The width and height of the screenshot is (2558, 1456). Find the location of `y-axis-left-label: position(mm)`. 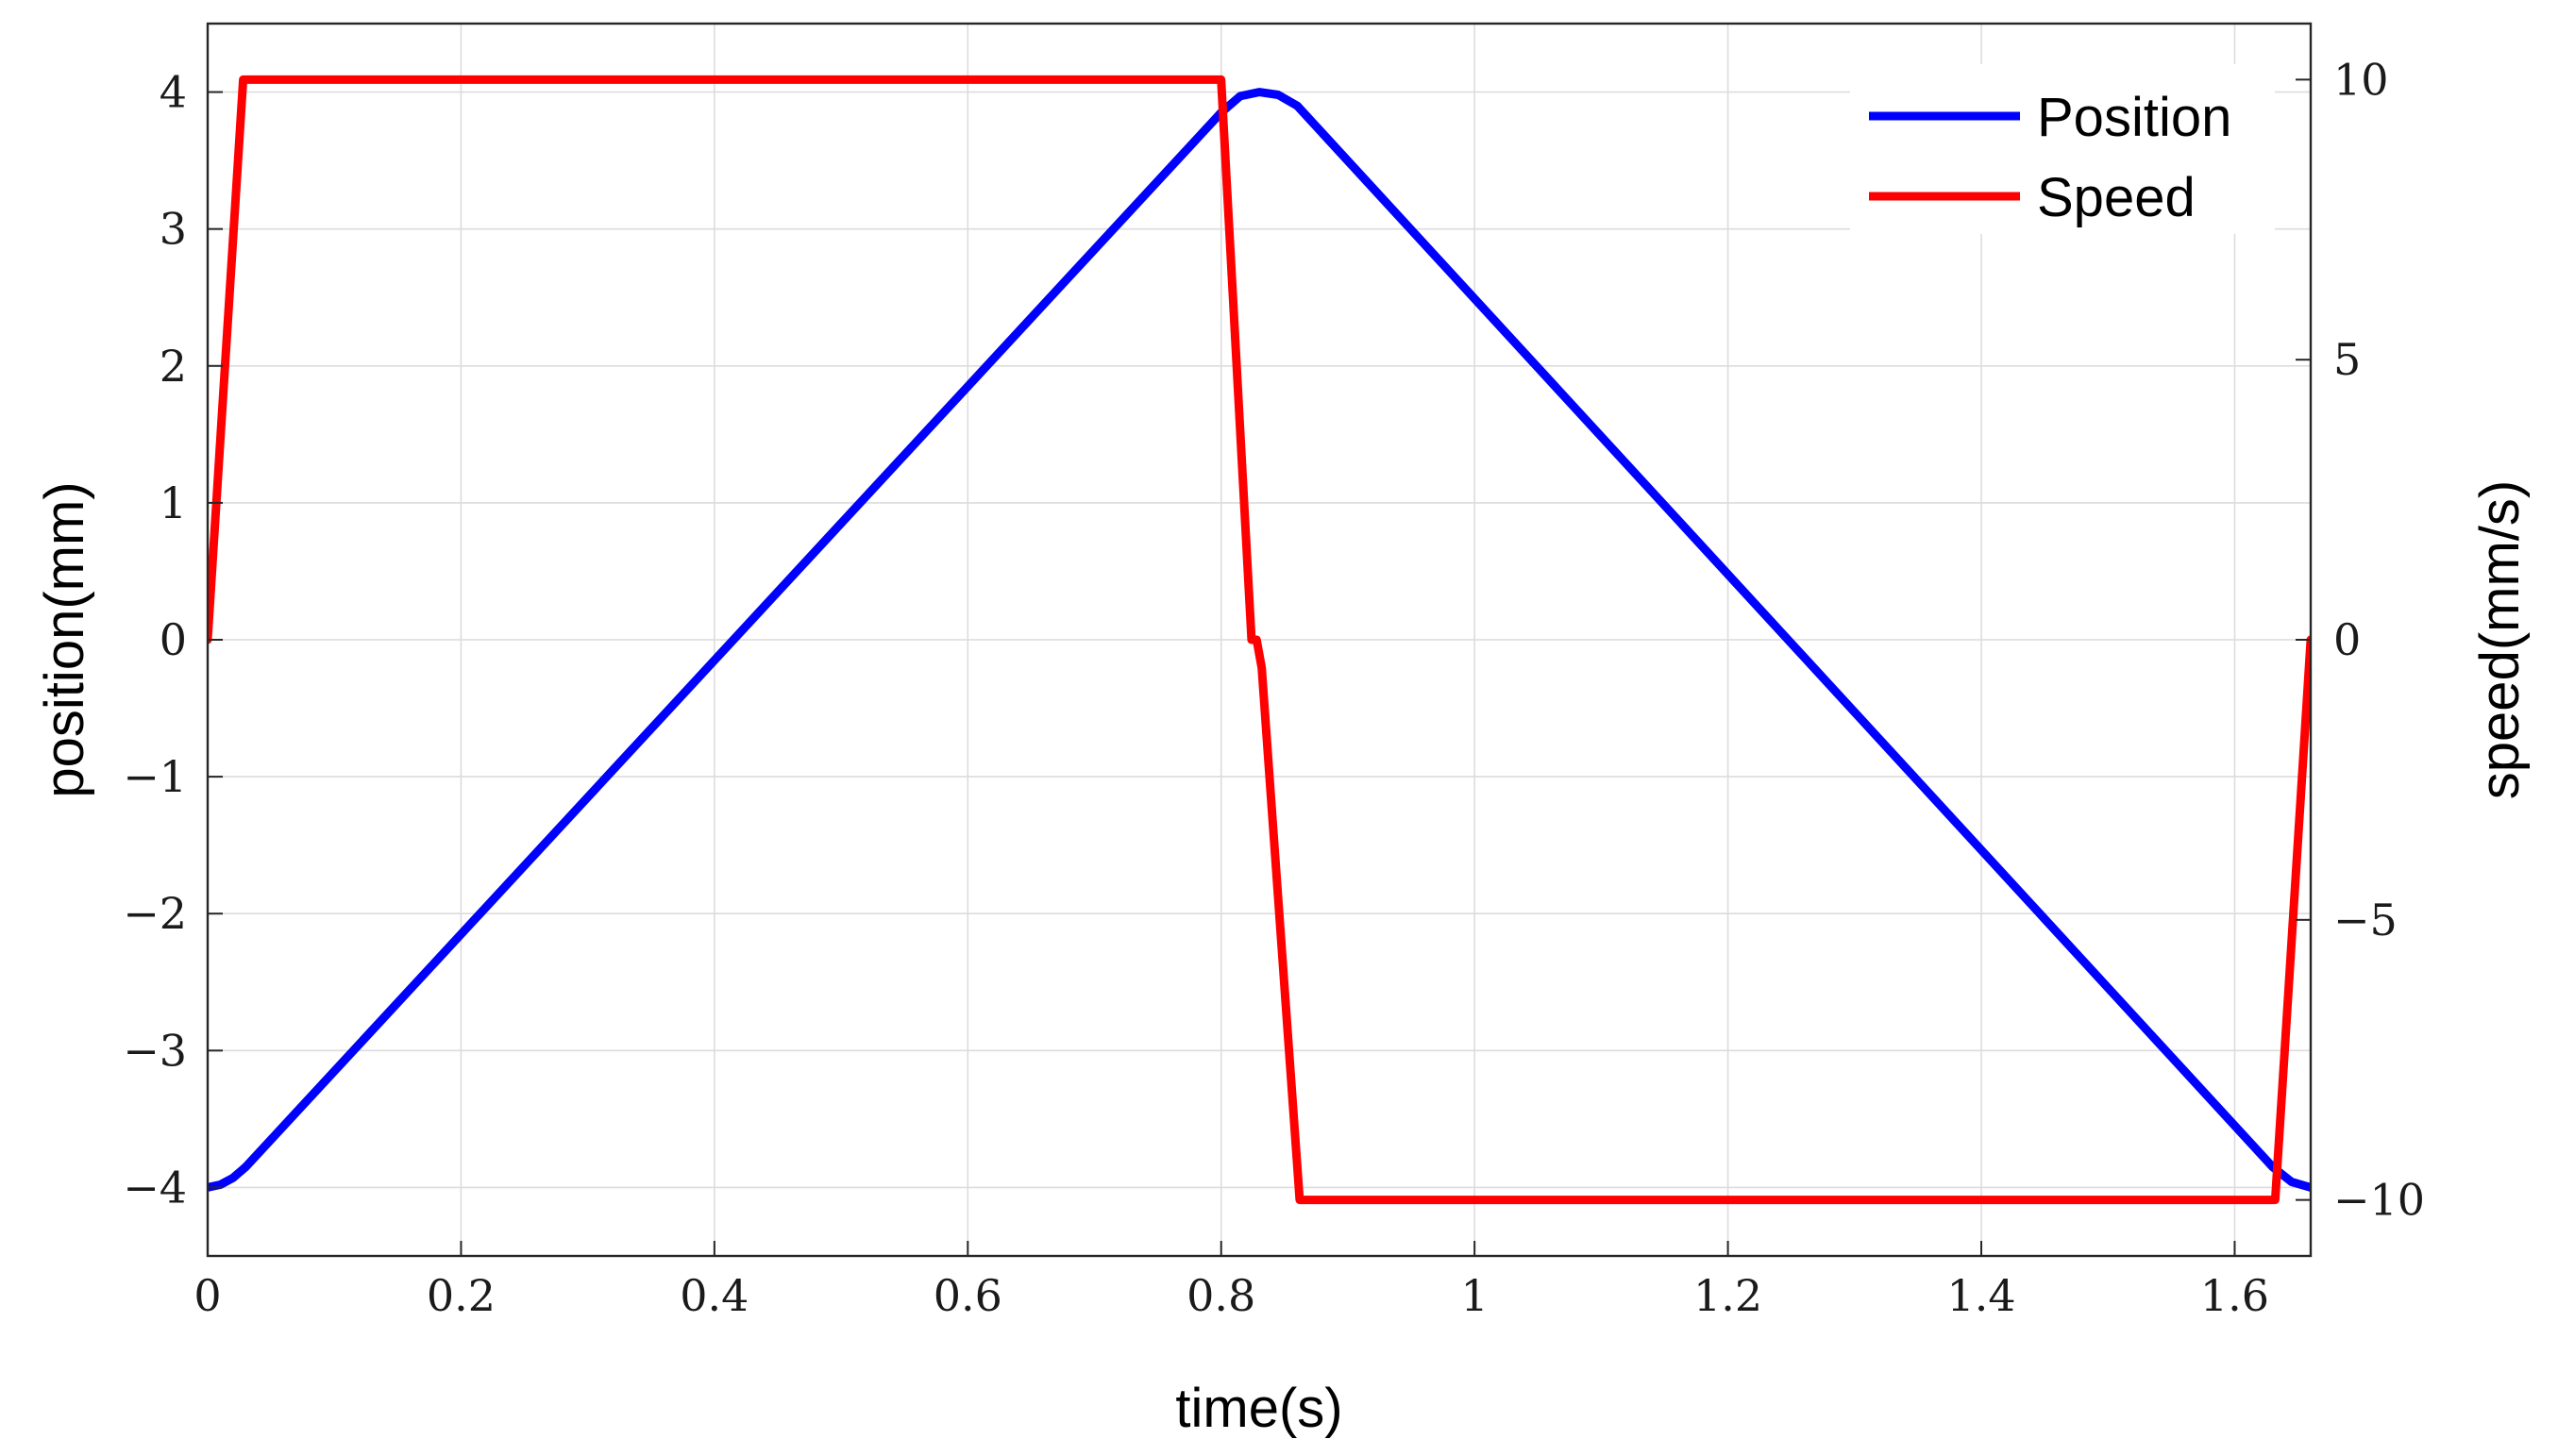

y-axis-left-label: position(mm) is located at coordinates (64, 639).